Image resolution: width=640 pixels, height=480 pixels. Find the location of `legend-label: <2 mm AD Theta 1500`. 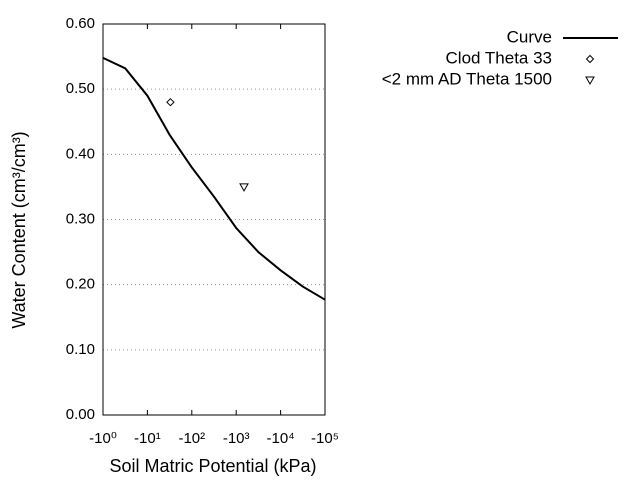

legend-label: <2 mm AD Theta 1500 is located at coordinates (467, 78).